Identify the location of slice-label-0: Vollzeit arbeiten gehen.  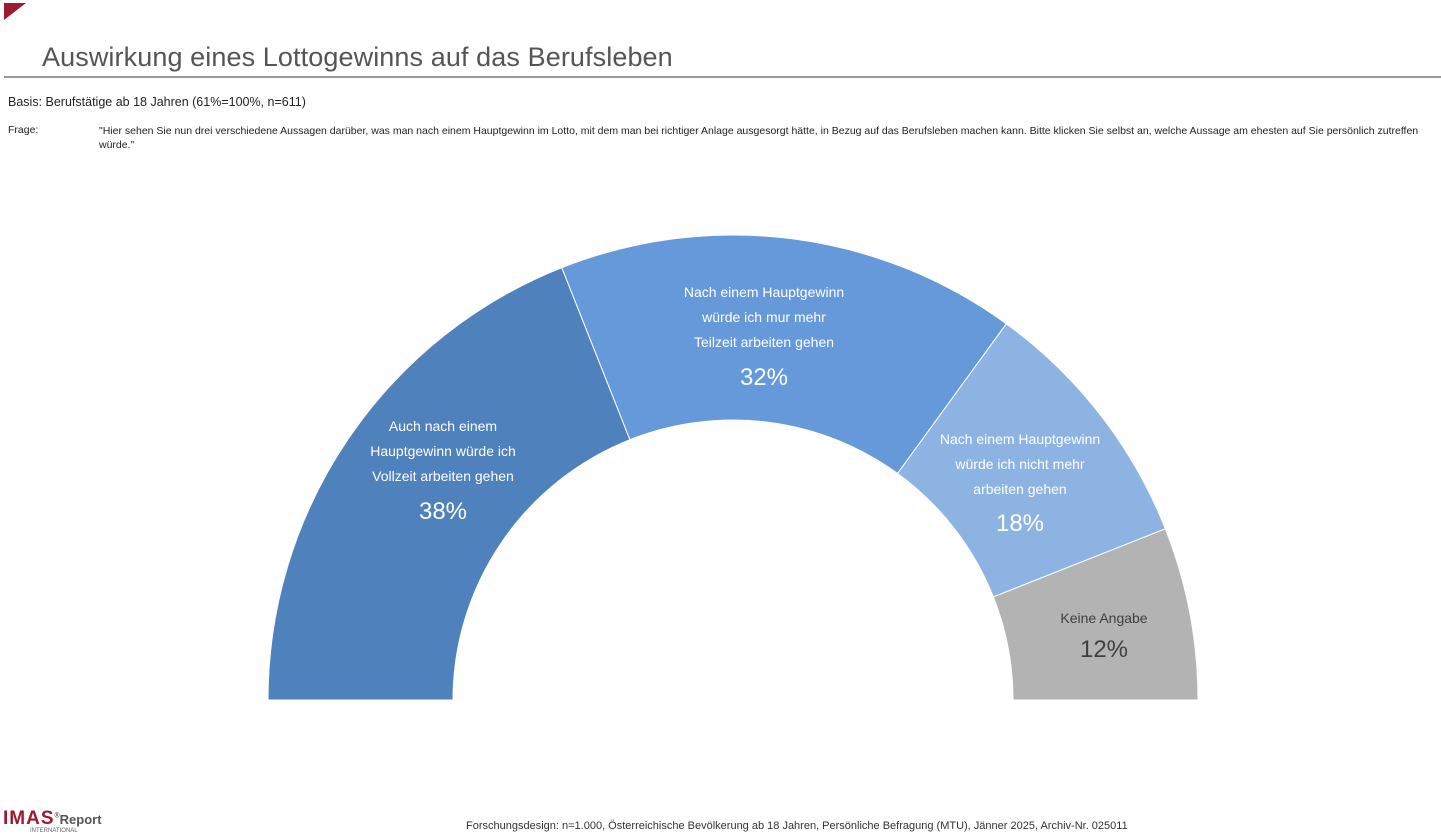
(443, 476).